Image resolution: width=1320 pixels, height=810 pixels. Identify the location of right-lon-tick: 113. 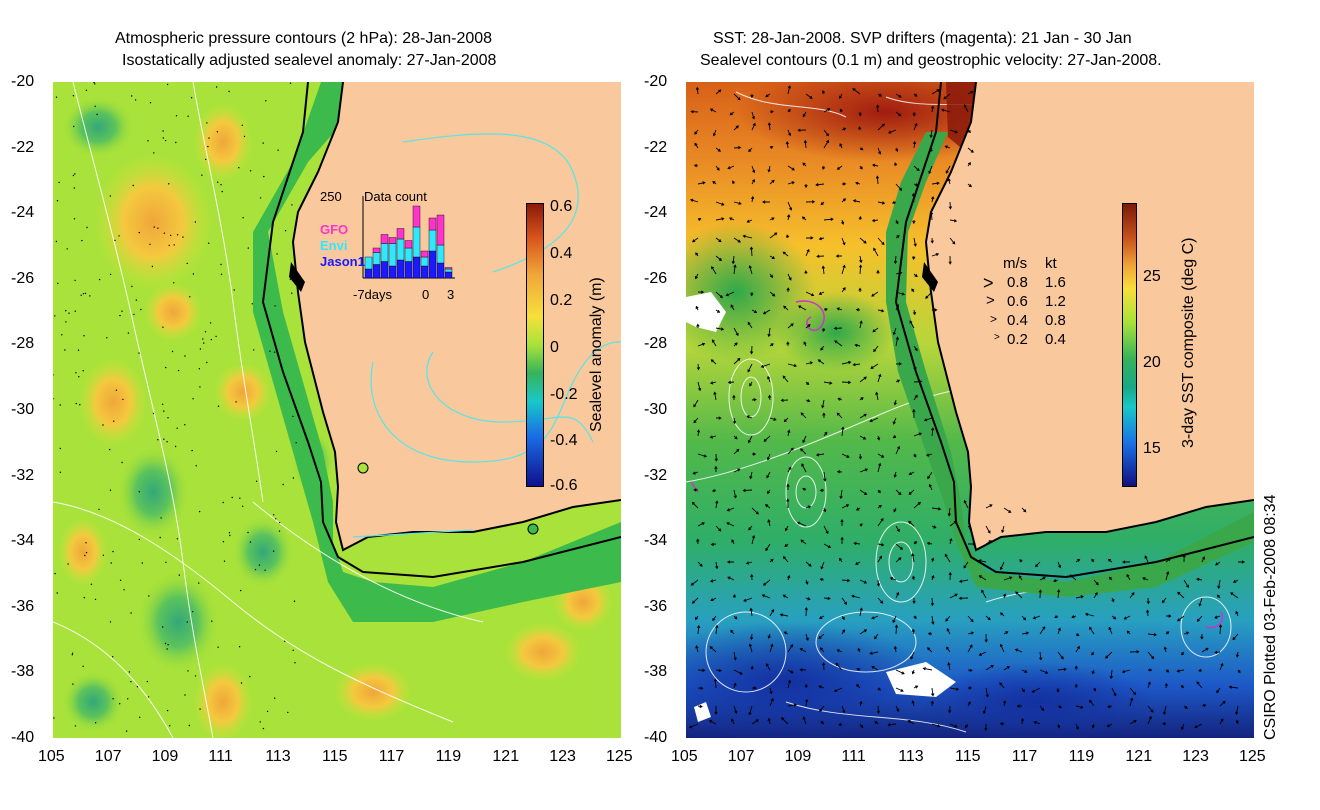
(911, 756).